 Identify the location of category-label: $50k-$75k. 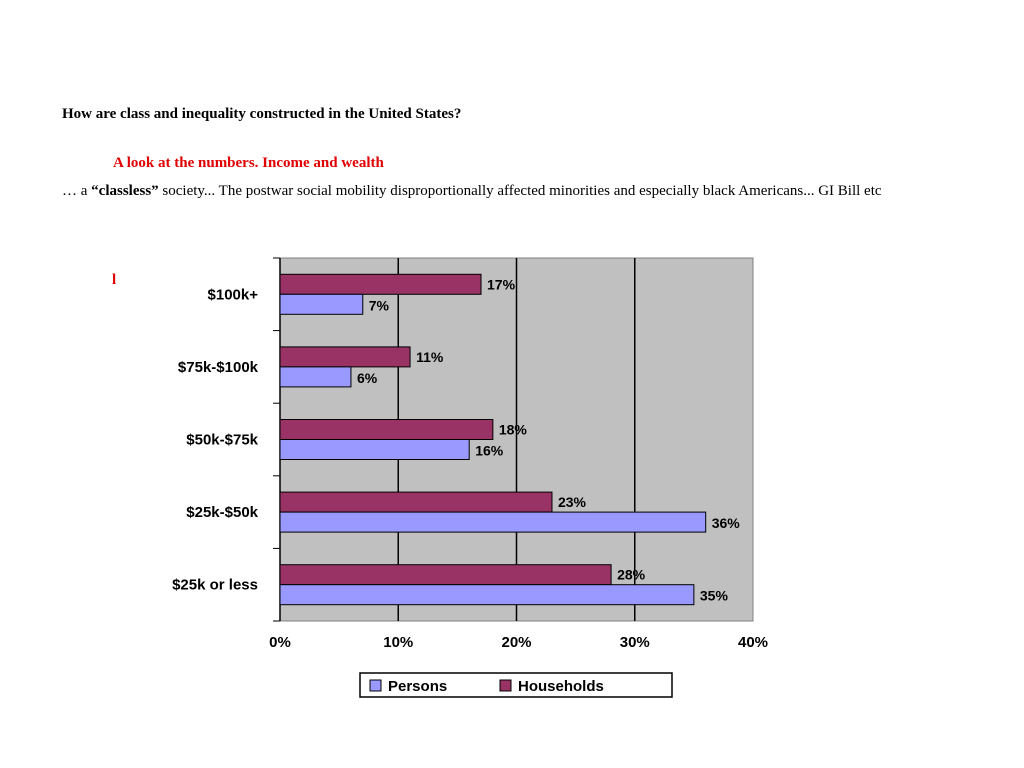
(222, 440).